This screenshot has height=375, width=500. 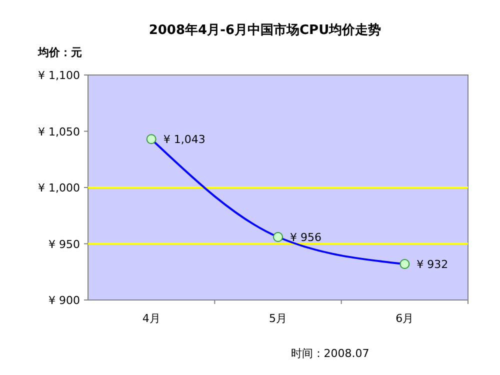 I want to click on text: ¥ 932, so click(x=432, y=264).